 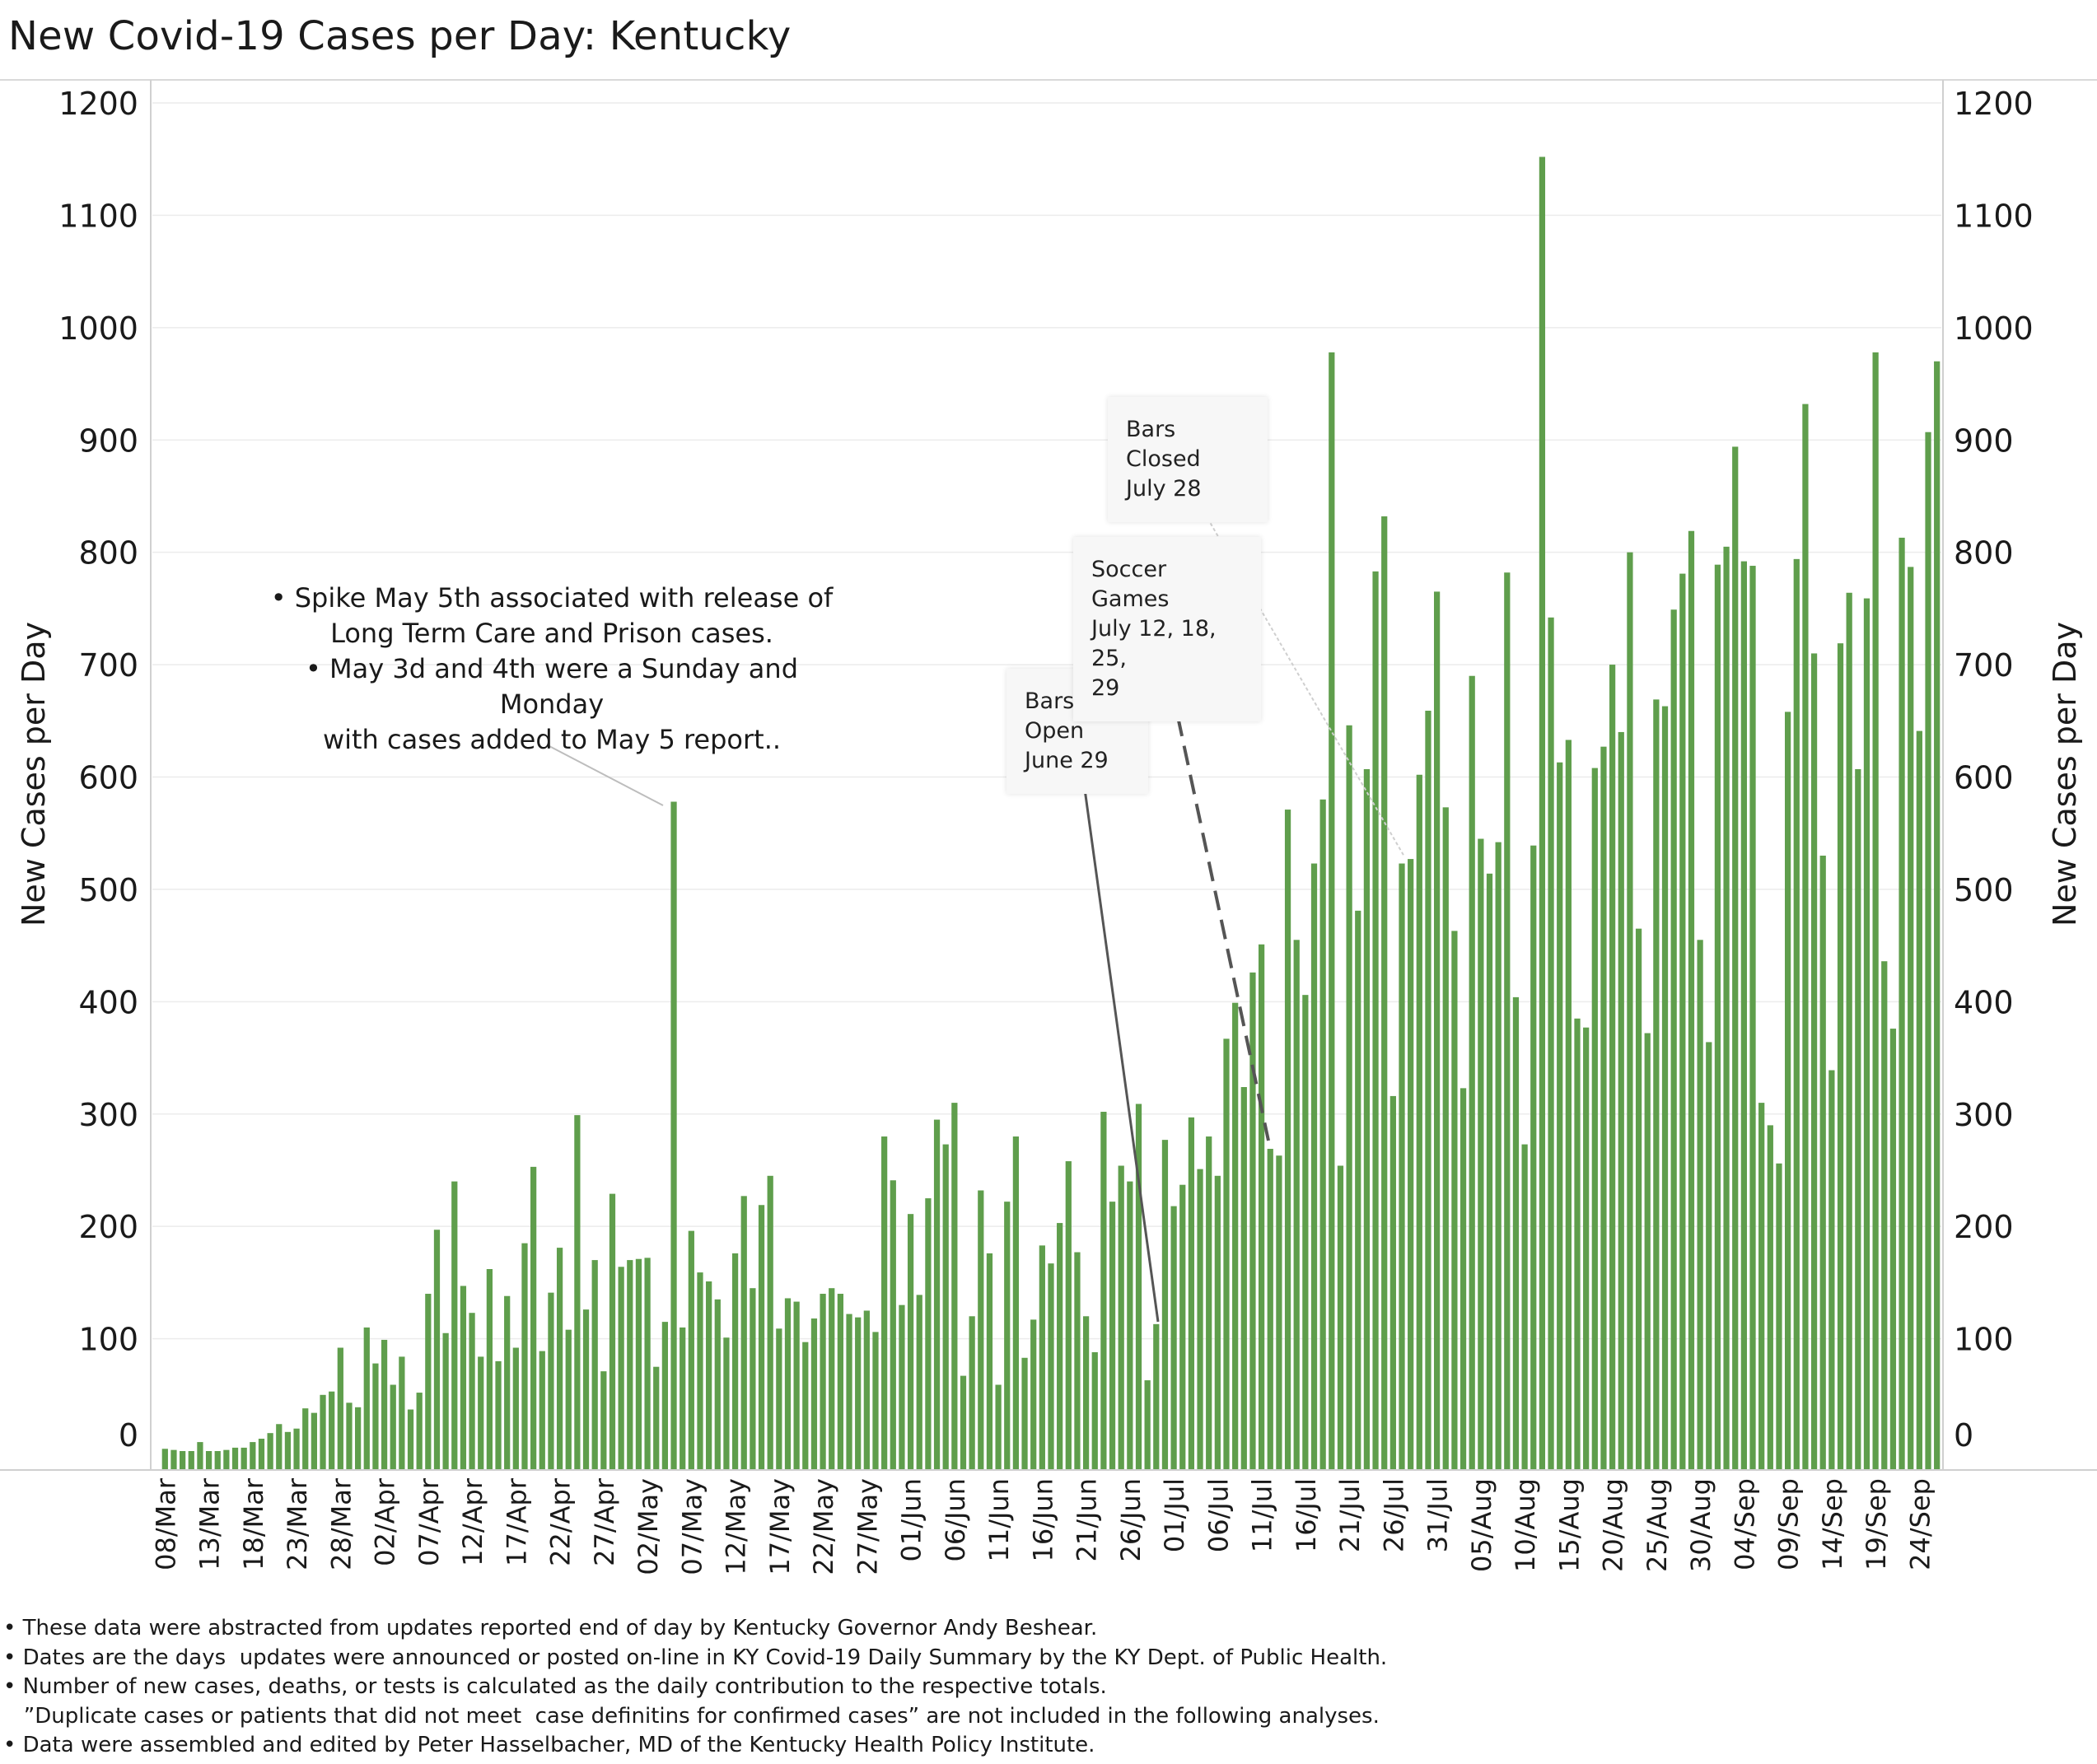 What do you see at coordinates (1832, 1524) in the screenshot?
I see `x-tick-label: 14/Sep` at bounding box center [1832, 1524].